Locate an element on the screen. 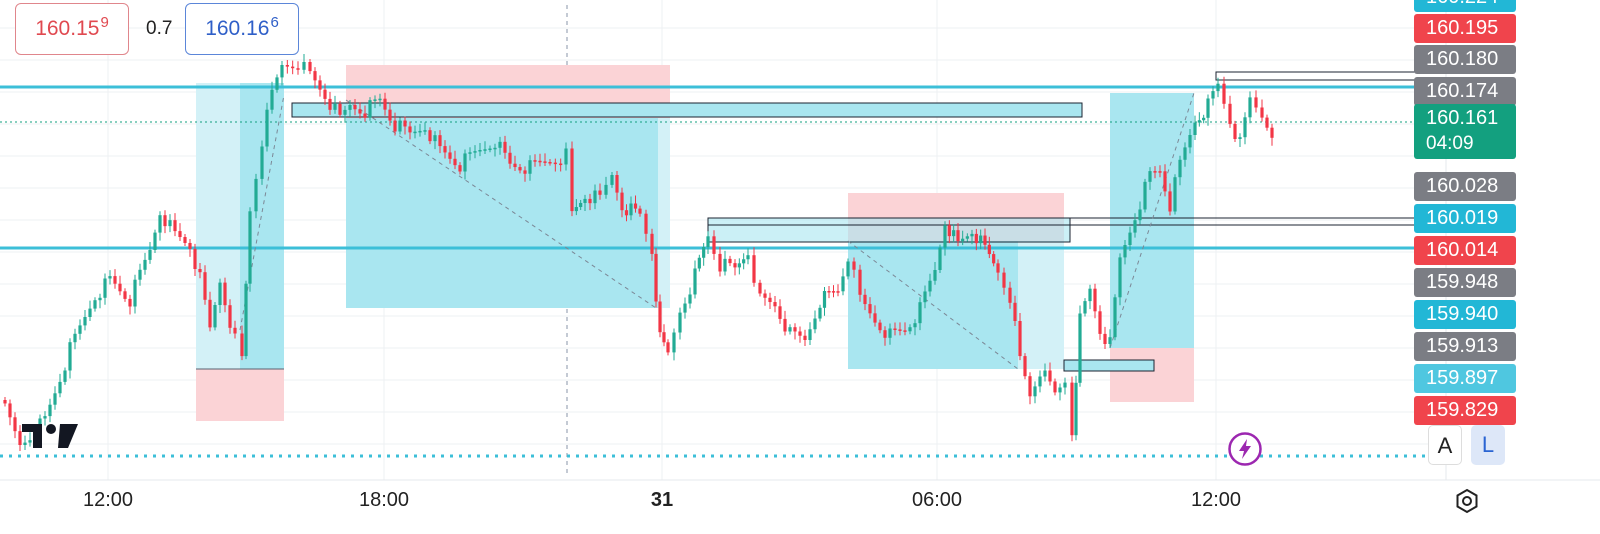 The image size is (1600, 534). time-label: 18:00 is located at coordinates (384, 500).